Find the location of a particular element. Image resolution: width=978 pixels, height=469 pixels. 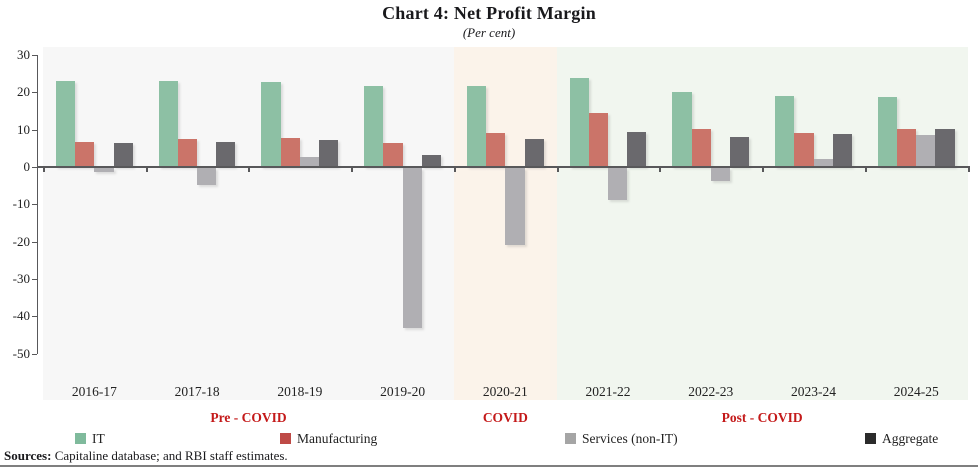

x-axis-label: 2017-18 is located at coordinates (197, 391).